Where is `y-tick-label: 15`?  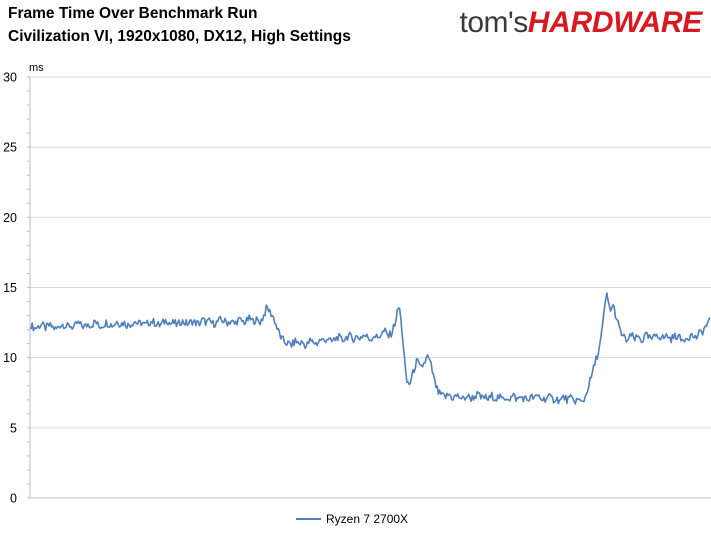
y-tick-label: 15 is located at coordinates (10, 288).